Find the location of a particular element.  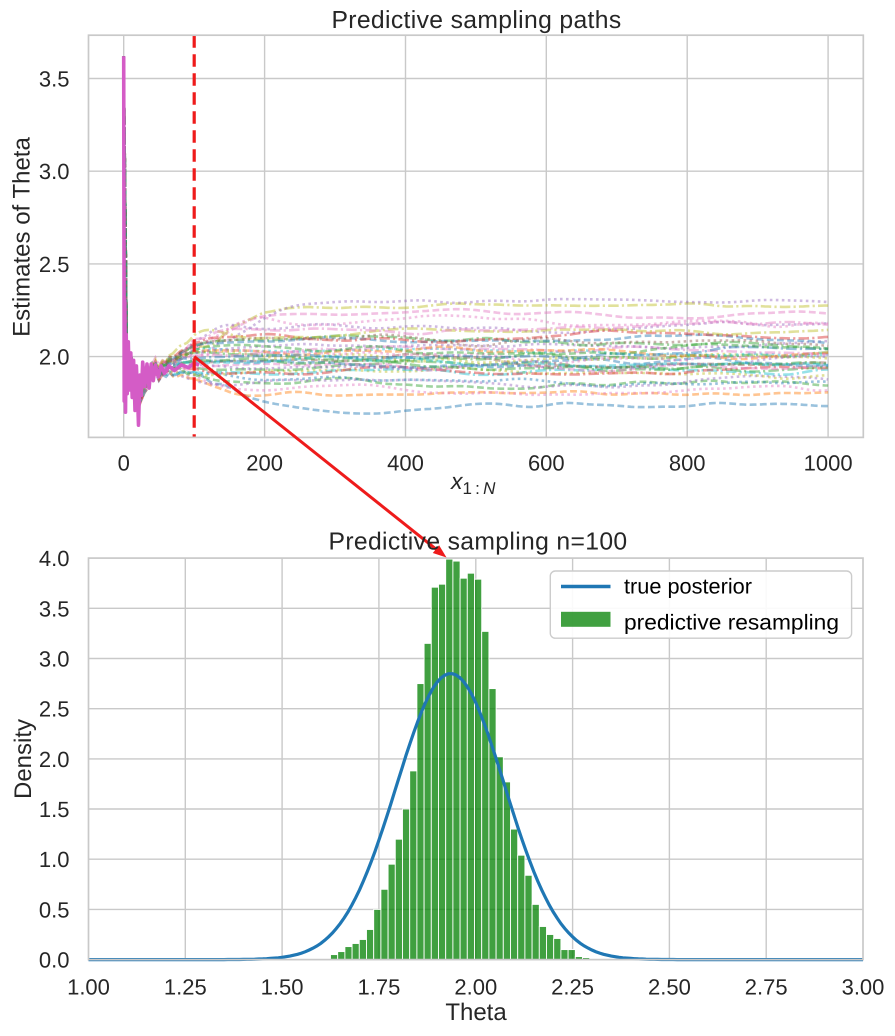

svg-text: 0 is located at coordinates (124, 463).